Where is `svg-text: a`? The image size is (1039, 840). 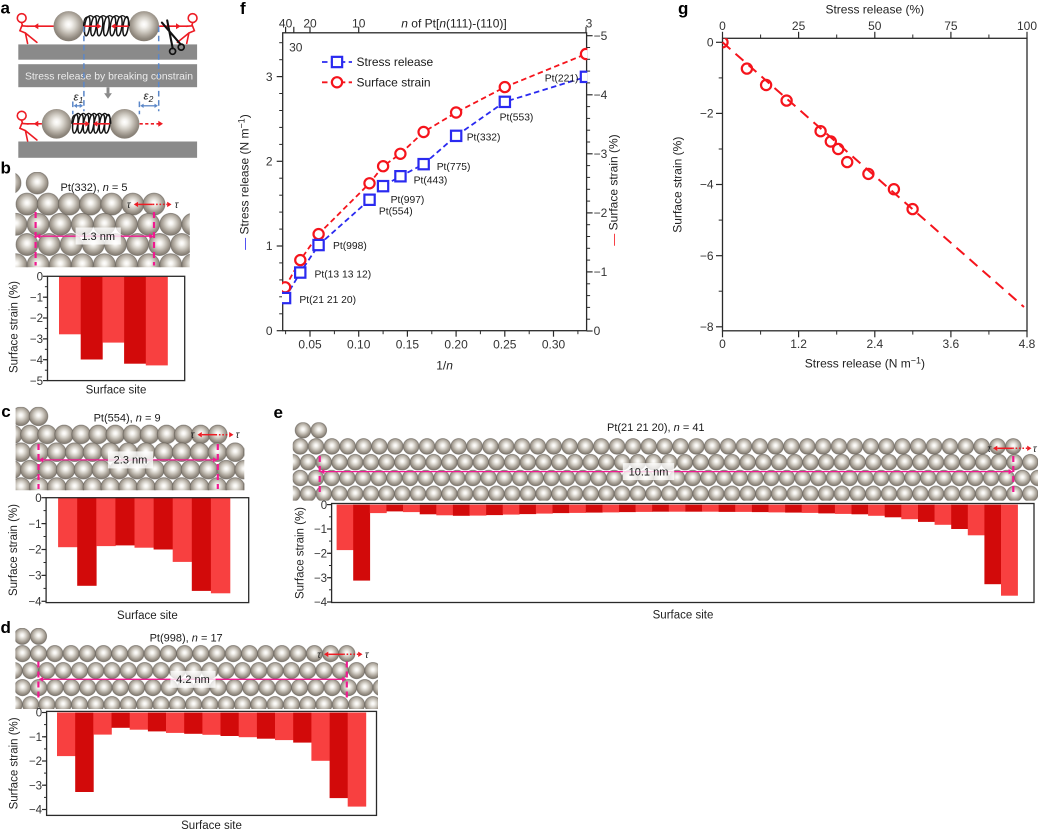
svg-text: a is located at coordinates (6, 8).